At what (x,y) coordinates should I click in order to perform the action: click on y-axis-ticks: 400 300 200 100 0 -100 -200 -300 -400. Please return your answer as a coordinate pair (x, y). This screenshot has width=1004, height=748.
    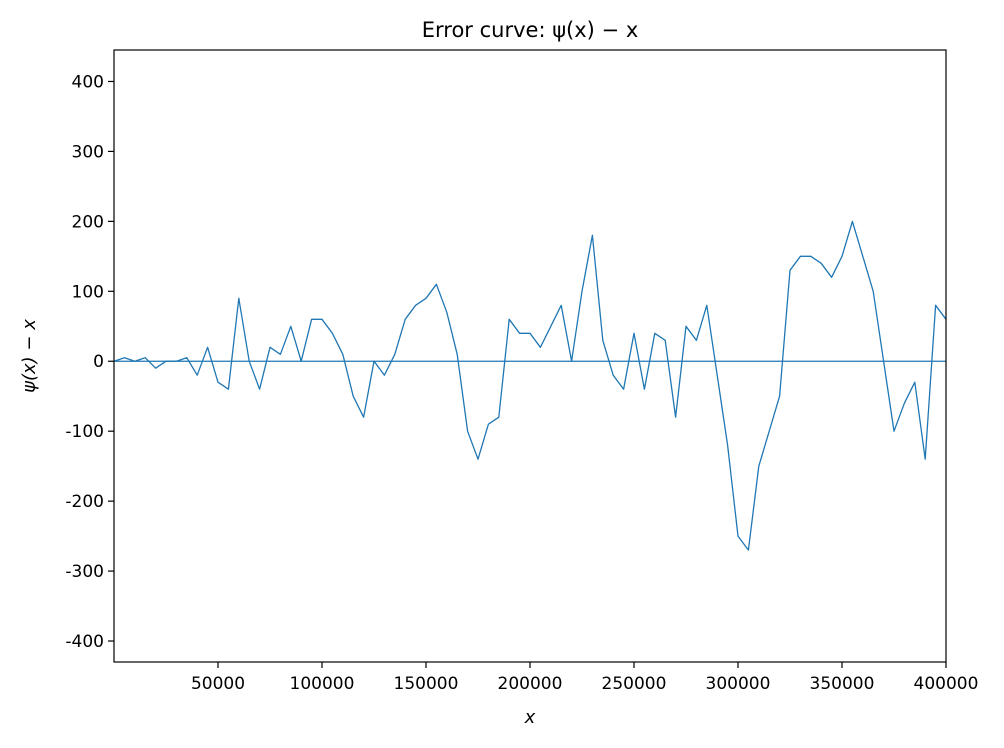
    Looking at the image, I should click on (89, 362).